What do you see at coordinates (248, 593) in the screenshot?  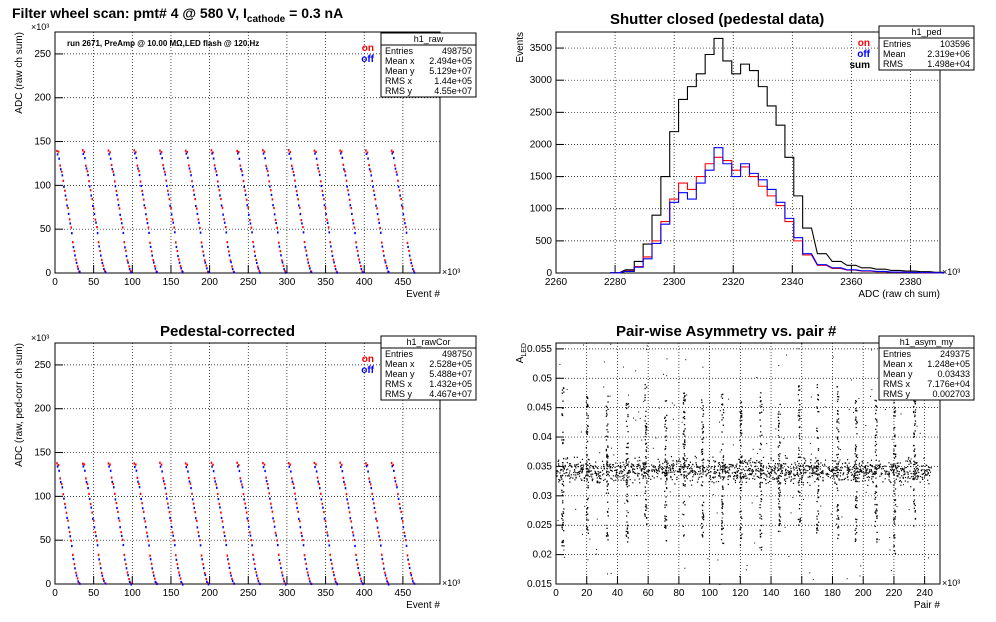 I see `x-tick-label: 250` at bounding box center [248, 593].